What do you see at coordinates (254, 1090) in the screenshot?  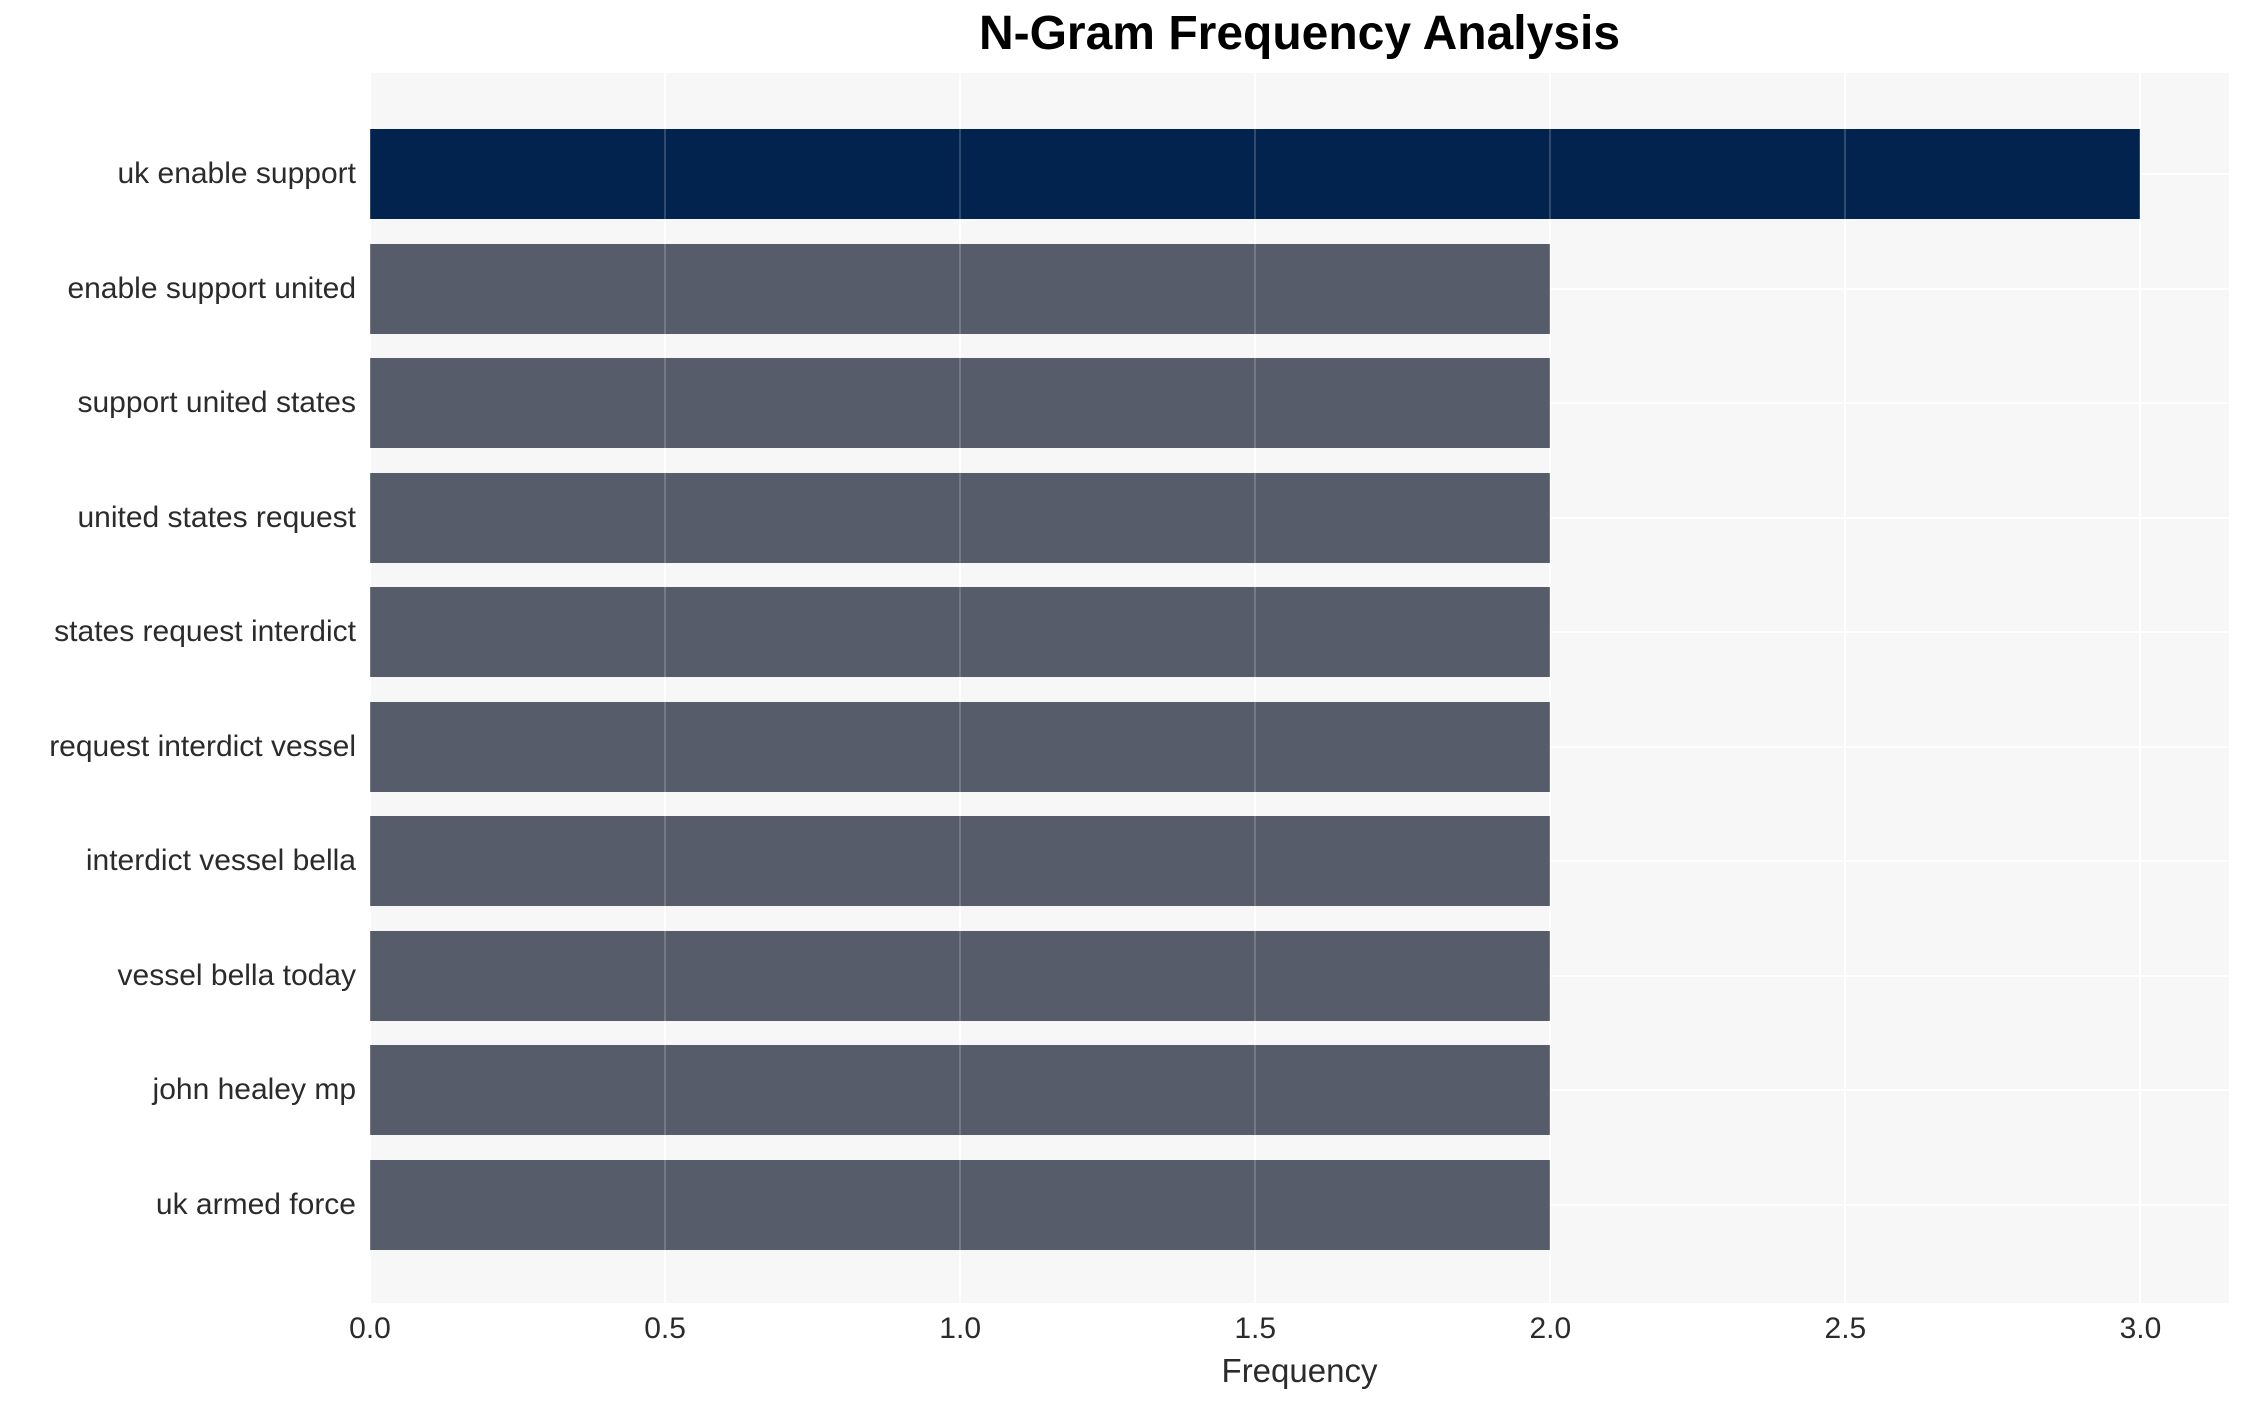 I see `y-tick-label: john healey mp` at bounding box center [254, 1090].